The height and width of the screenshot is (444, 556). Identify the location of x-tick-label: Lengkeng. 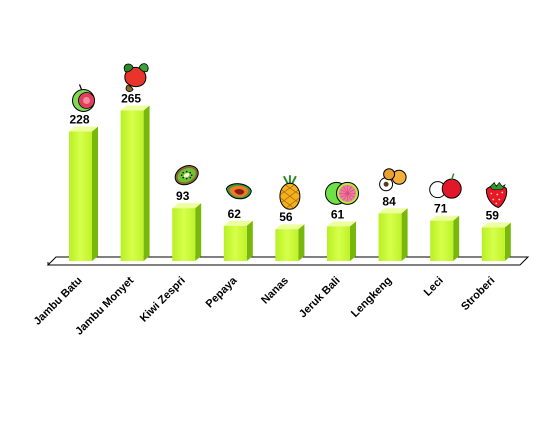
(371, 297).